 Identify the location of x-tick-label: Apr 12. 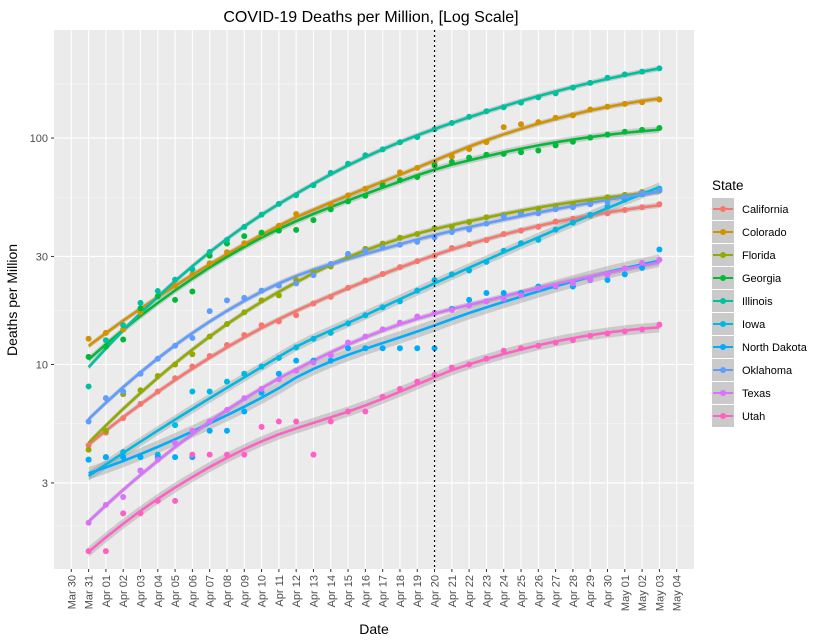
(297, 591).